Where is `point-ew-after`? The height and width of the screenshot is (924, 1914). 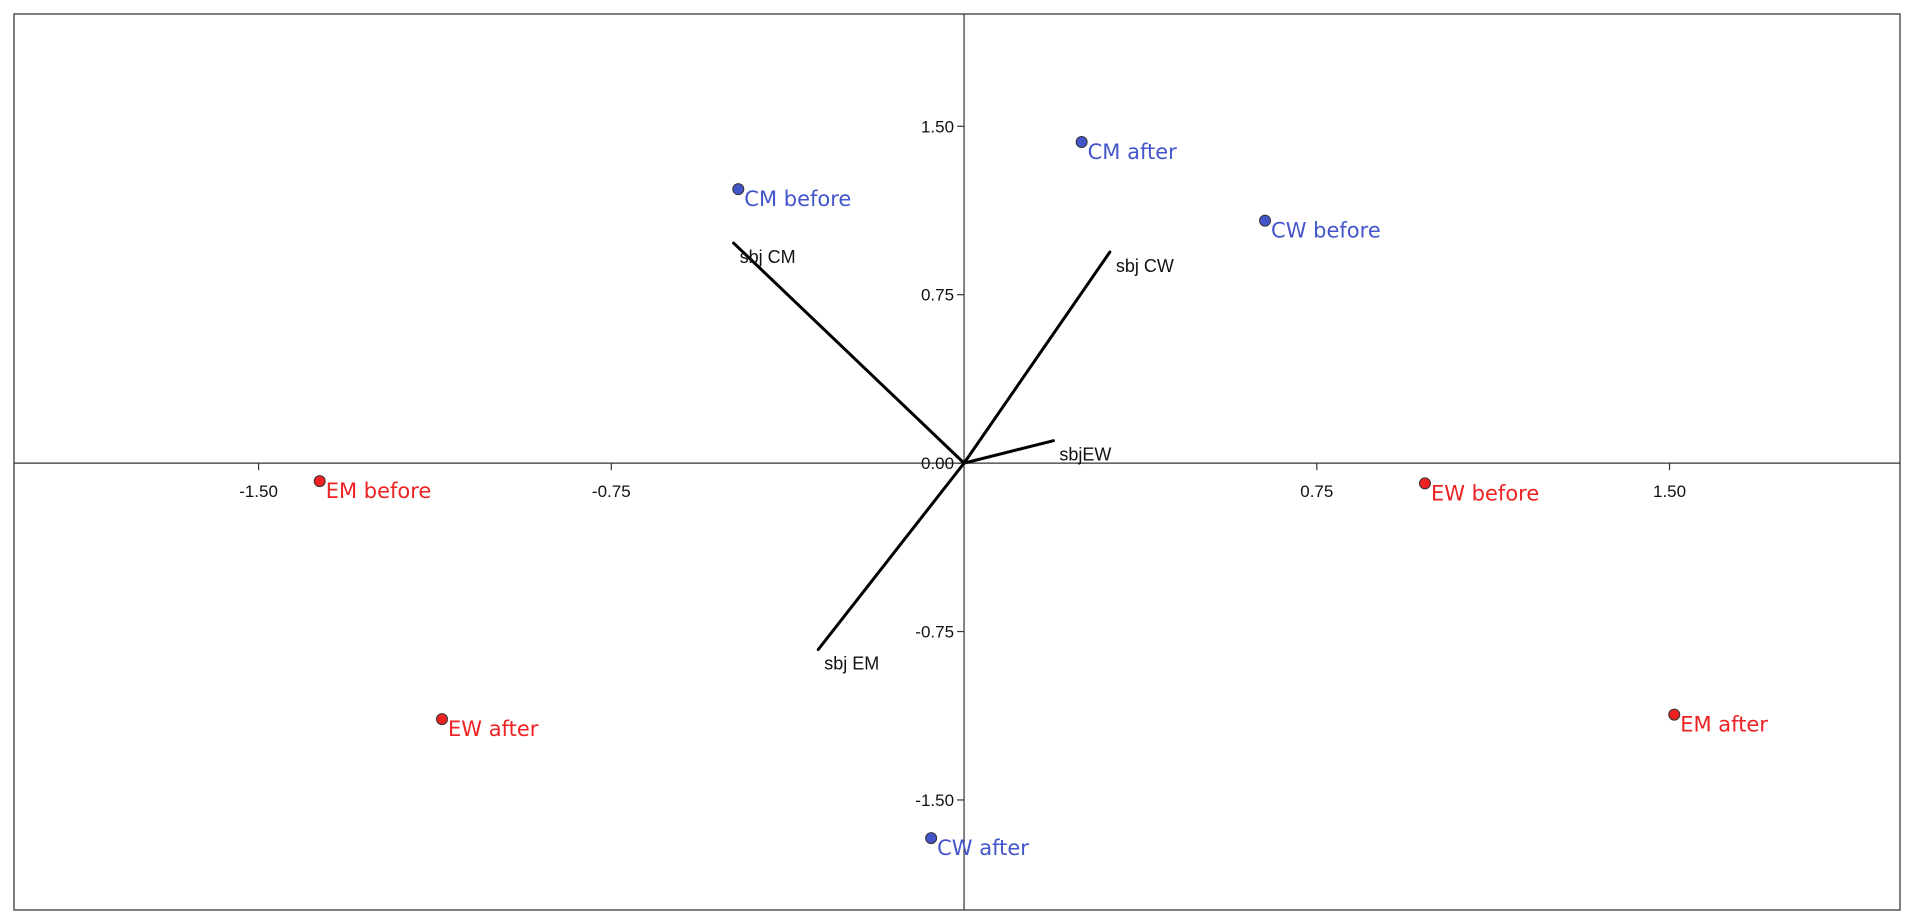 point-ew-after is located at coordinates (441, 719).